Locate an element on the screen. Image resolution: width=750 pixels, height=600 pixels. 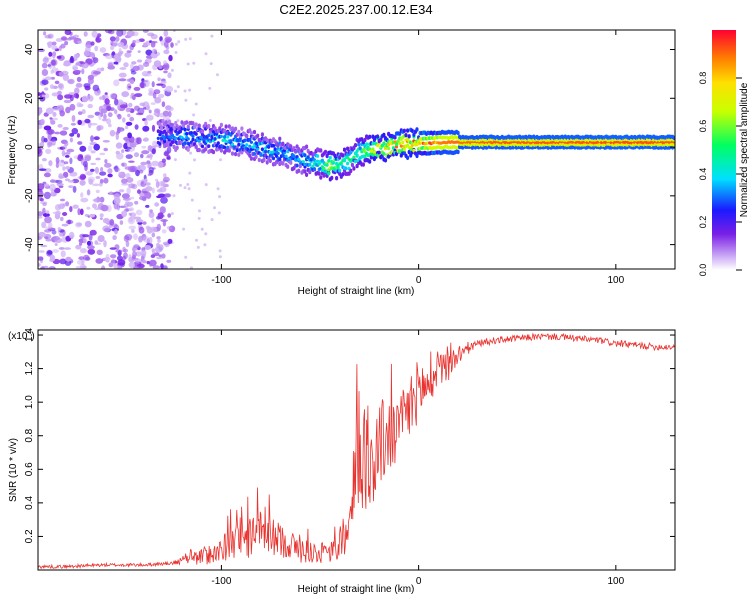
spectrogram-y-label: Frequency (Hz) is located at coordinates (12, 150).